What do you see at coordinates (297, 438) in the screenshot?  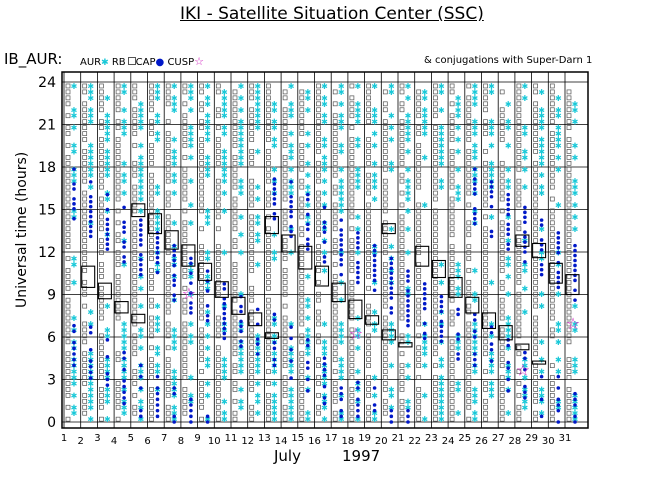 I see `x-tick-label: 15` at bounding box center [297, 438].